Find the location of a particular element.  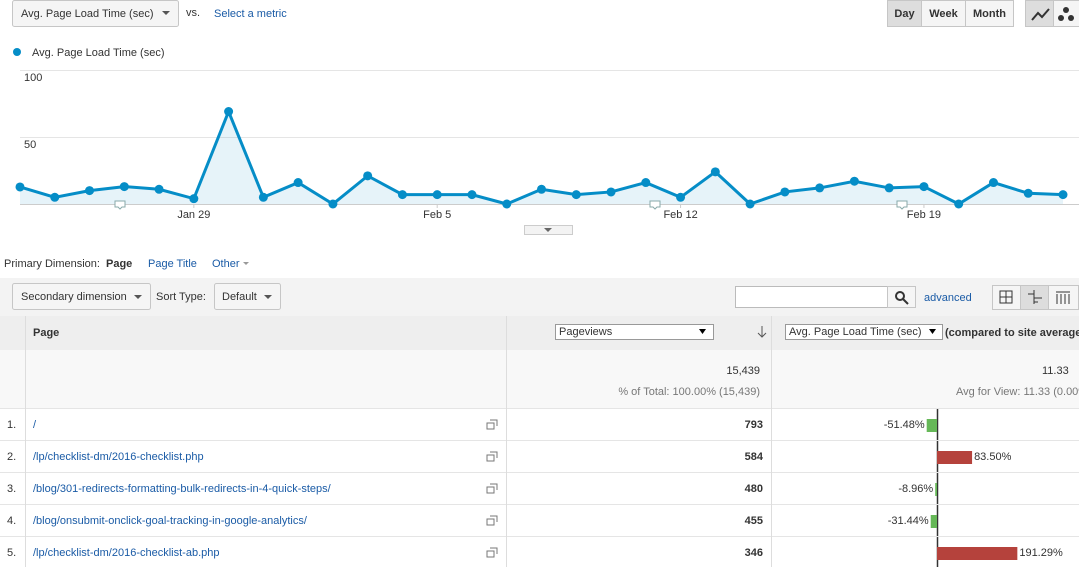

y-tick-label: 100 is located at coordinates (33, 78).